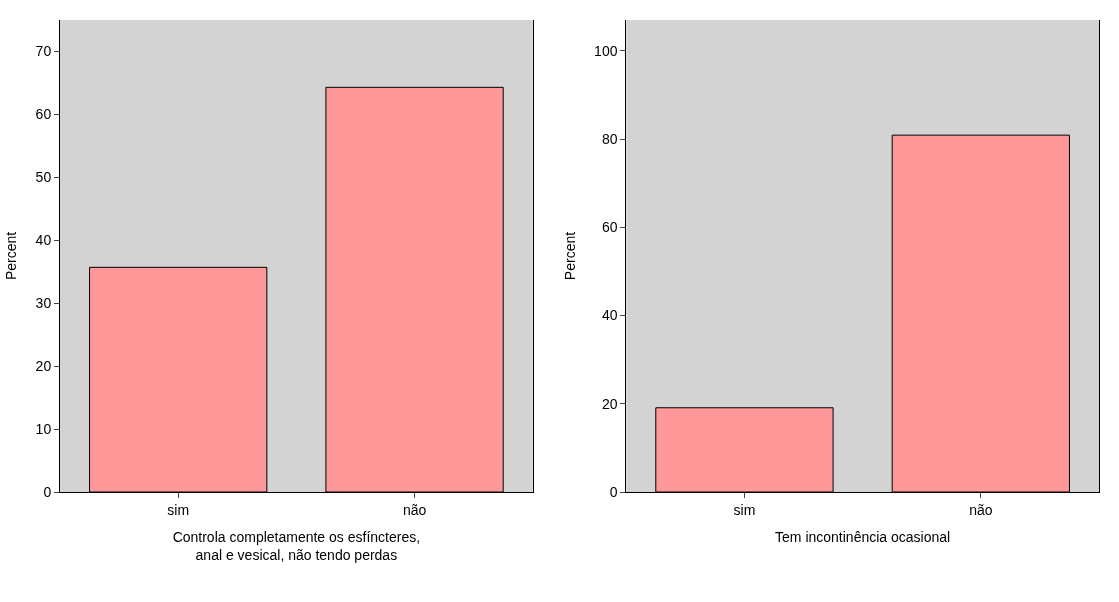 This screenshot has width=1119, height=602. I want to click on y-tick-label: 80, so click(609, 139).